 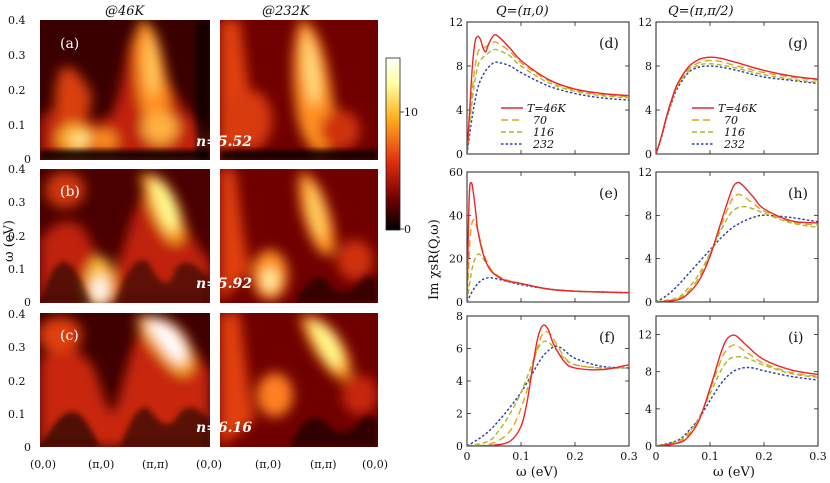 What do you see at coordinates (608, 194) in the screenshot?
I see `panel-label: (e)` at bounding box center [608, 194].